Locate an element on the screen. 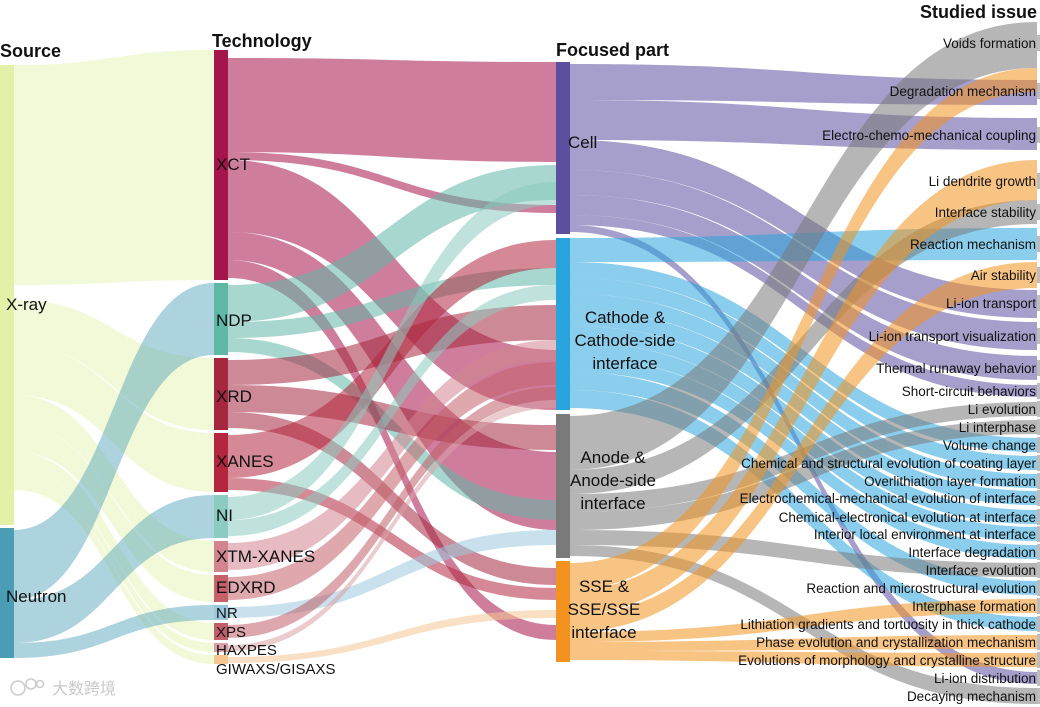  issue-label: Interface stability is located at coordinates (986, 212).